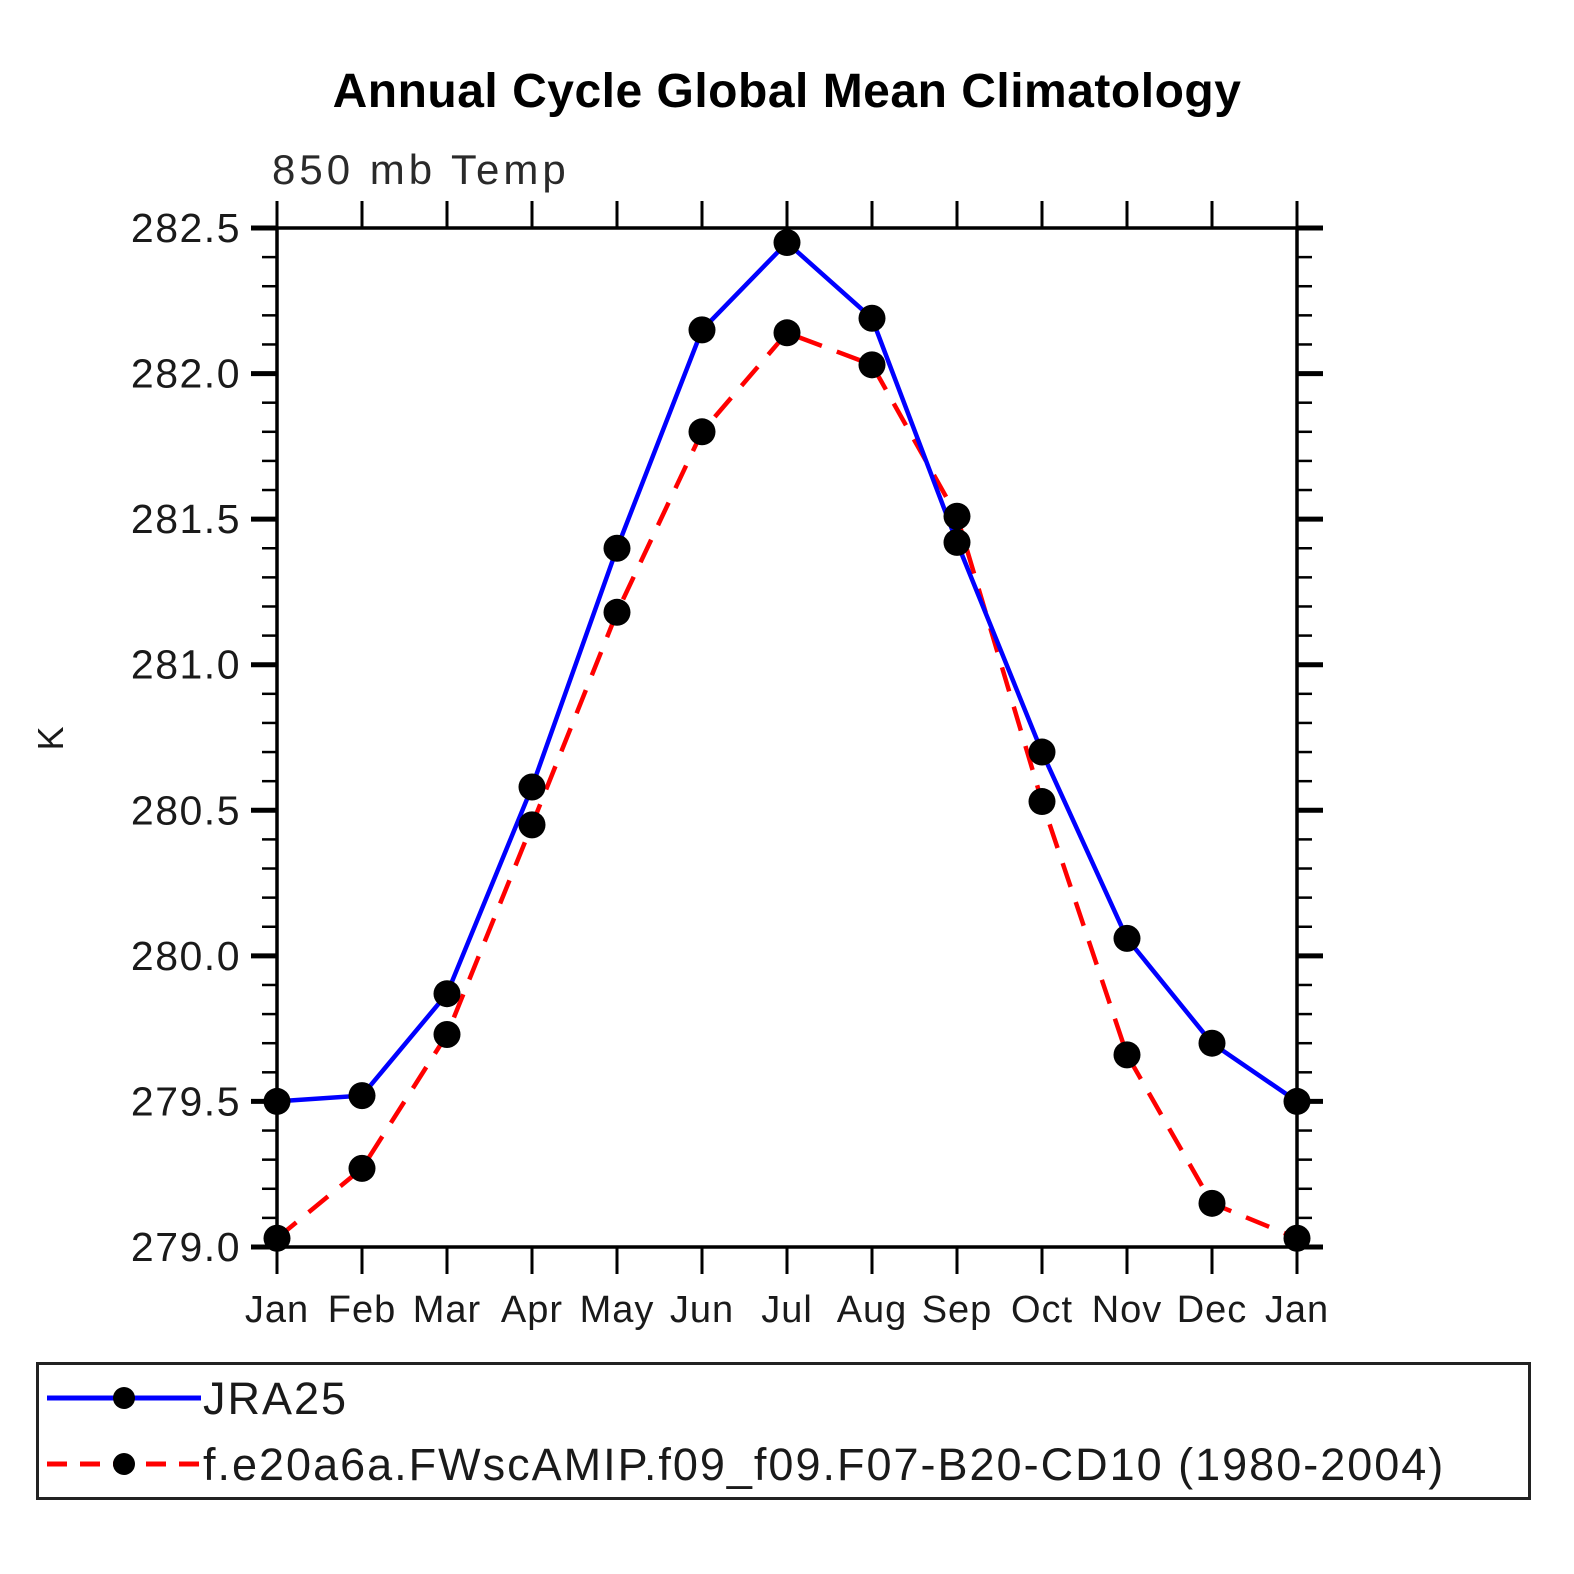 This screenshot has height=1574, width=1574. I want to click on x-axis-tick-label: Mar, so click(447, 1310).